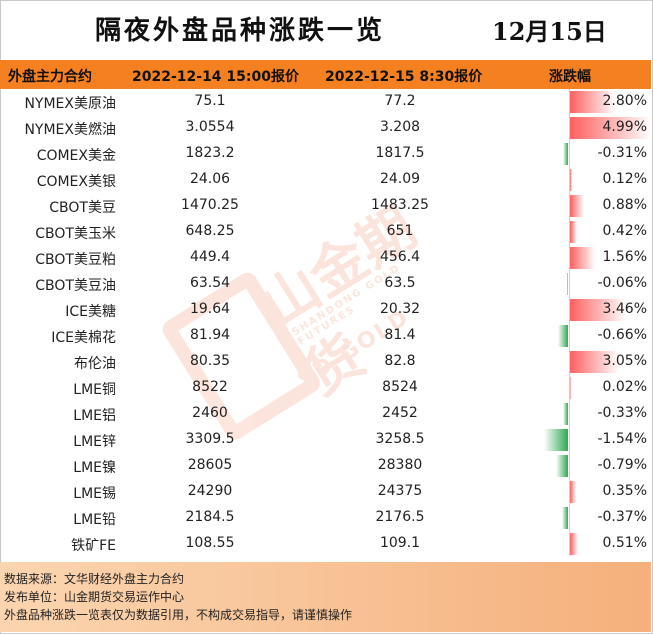  I want to click on table-row: LME锌 3309.5 3258.5 -1.54%, so click(325, 440).